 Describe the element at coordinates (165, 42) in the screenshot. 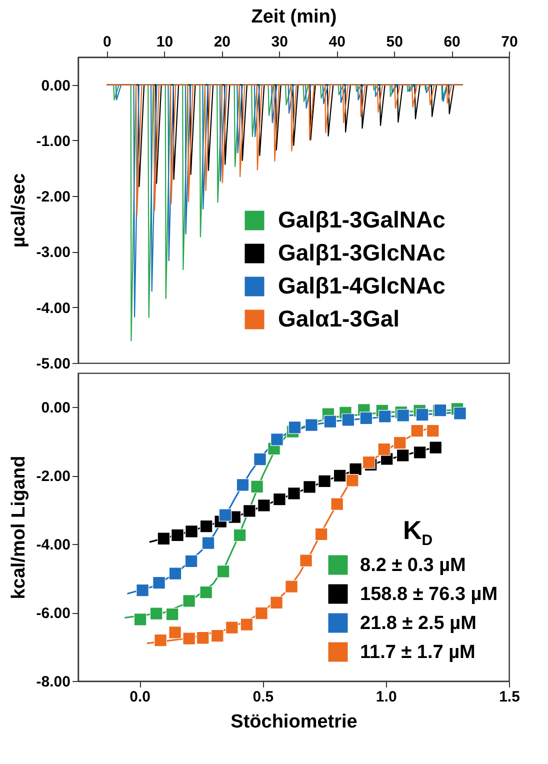

I see `x-tick-label: 10` at that location.